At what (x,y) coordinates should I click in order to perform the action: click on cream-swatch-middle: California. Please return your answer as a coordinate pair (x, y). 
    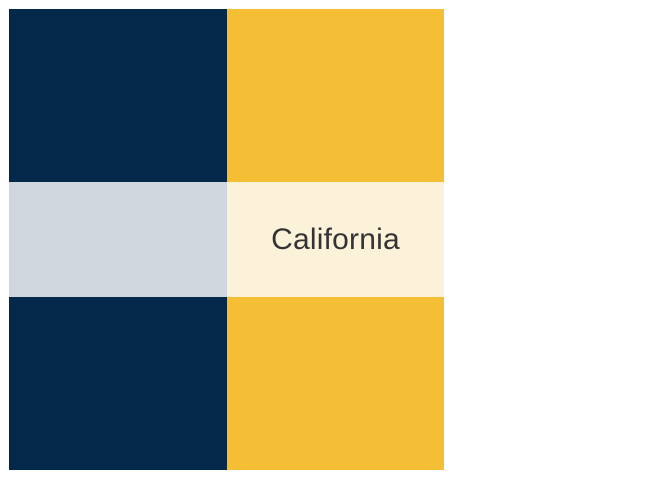
    Looking at the image, I should click on (335, 239).